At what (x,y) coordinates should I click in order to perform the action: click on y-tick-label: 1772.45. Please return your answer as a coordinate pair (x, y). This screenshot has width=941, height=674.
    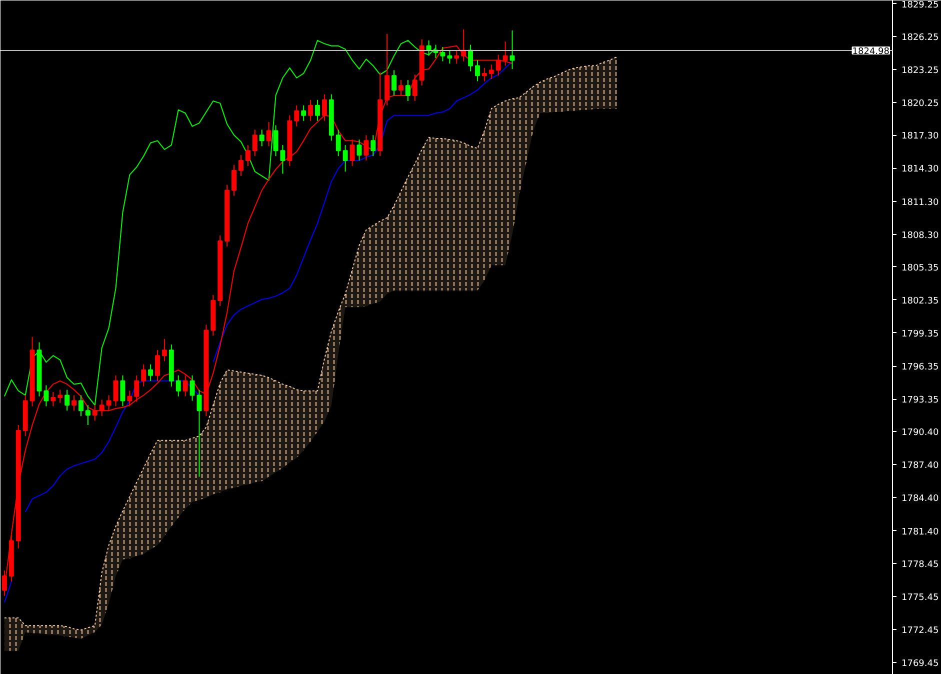
    Looking at the image, I should click on (920, 631).